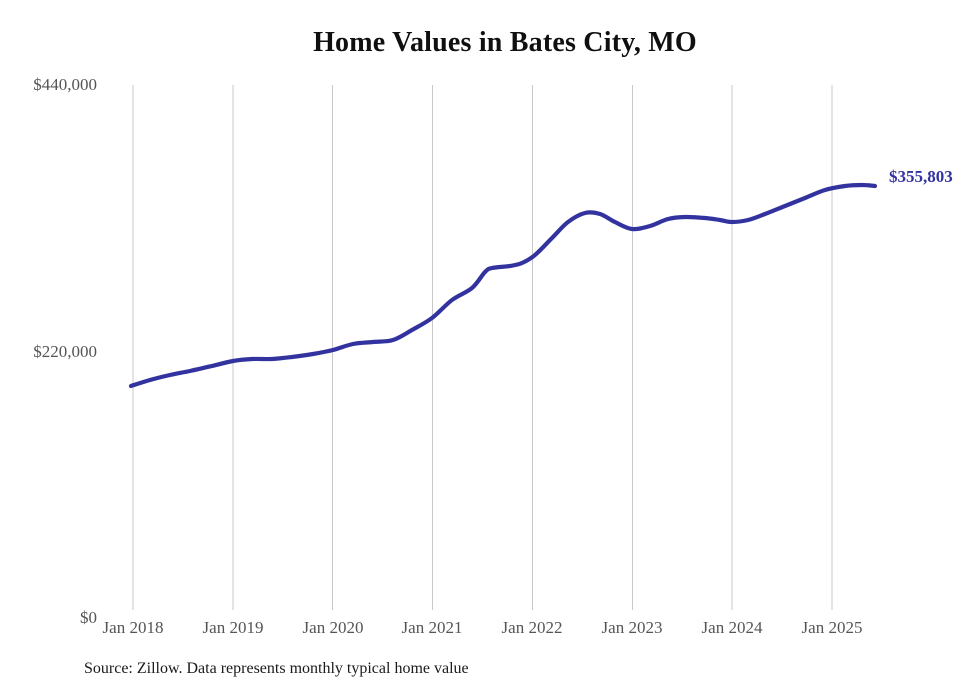 This screenshot has width=980, height=699. What do you see at coordinates (233, 627) in the screenshot?
I see `x-axis-tick-jan-2019: Jan 2019` at bounding box center [233, 627].